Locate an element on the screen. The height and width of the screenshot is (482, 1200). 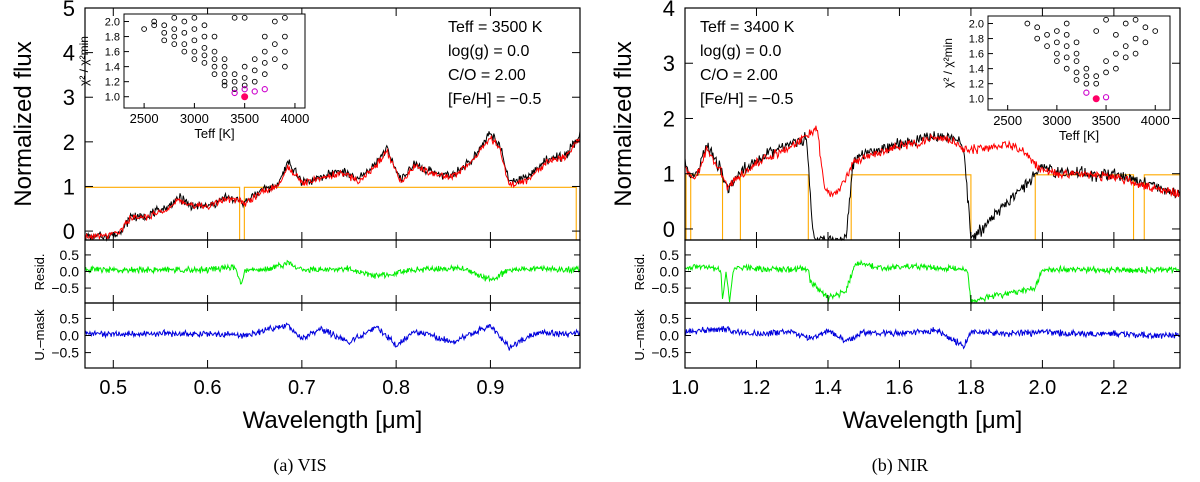
inset-best-point is located at coordinates (1096, 99).